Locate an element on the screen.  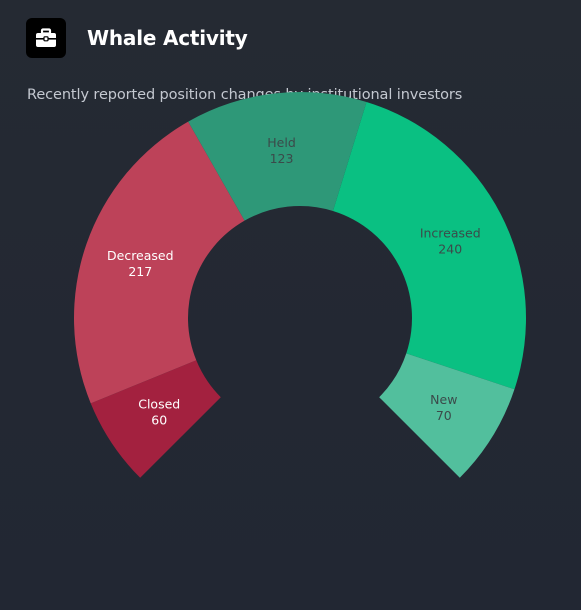
slice-held is located at coordinates (277, 156).